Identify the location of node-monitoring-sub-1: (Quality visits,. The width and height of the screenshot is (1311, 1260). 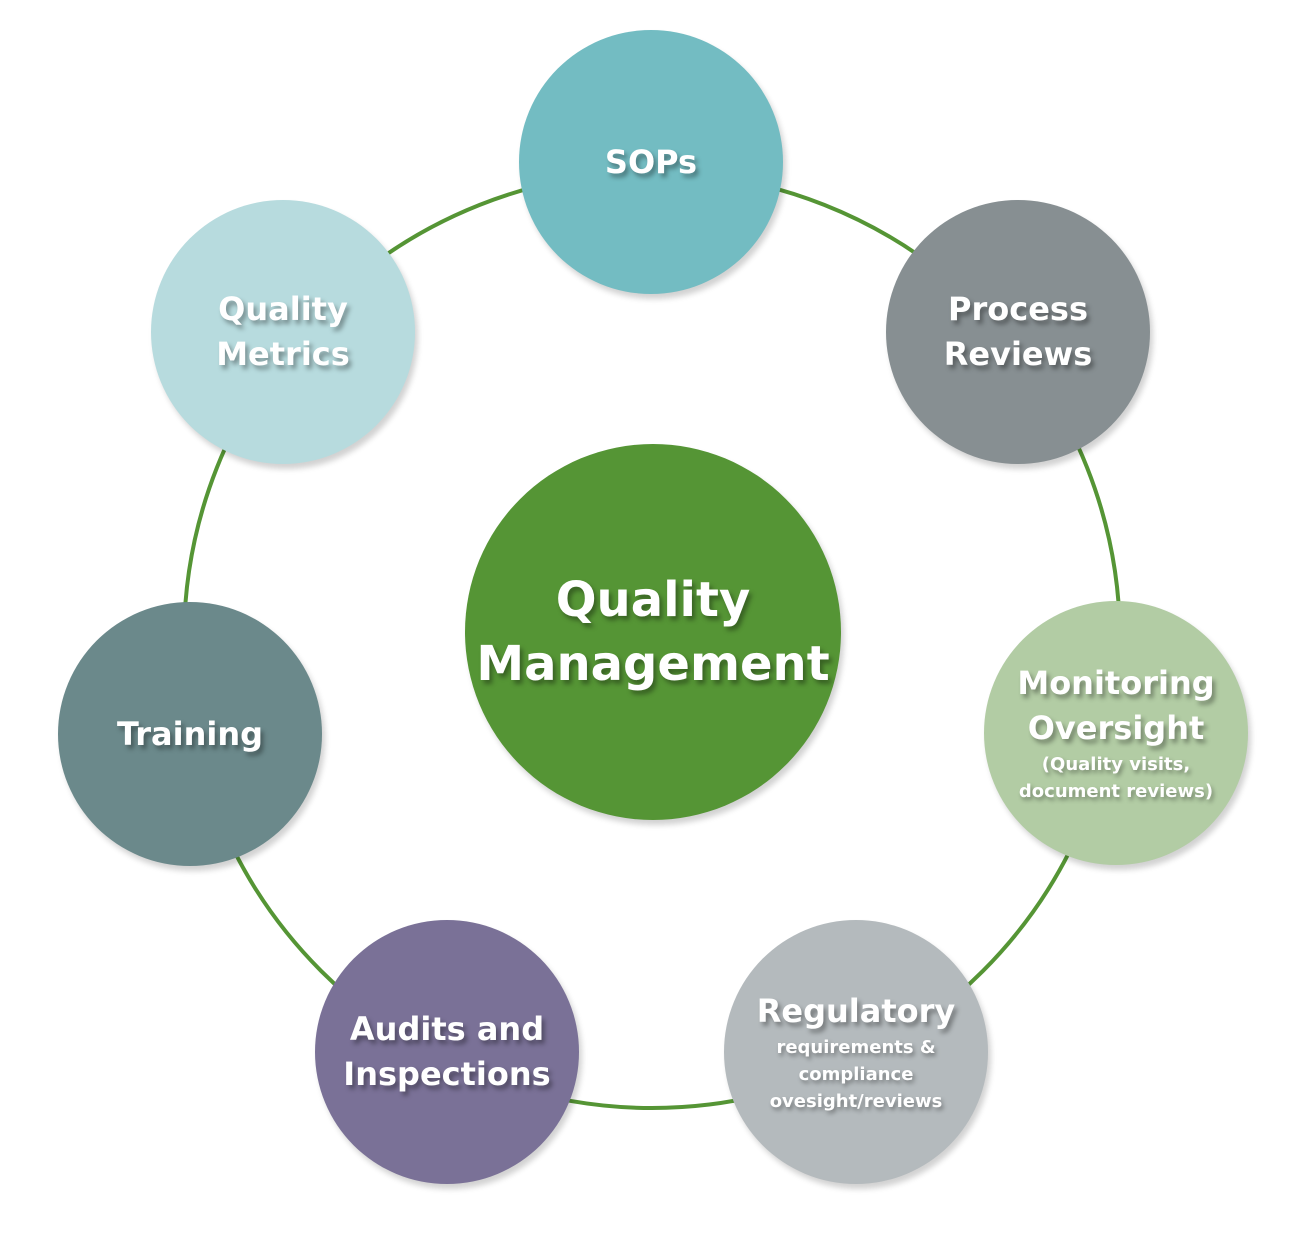
(1116, 764).